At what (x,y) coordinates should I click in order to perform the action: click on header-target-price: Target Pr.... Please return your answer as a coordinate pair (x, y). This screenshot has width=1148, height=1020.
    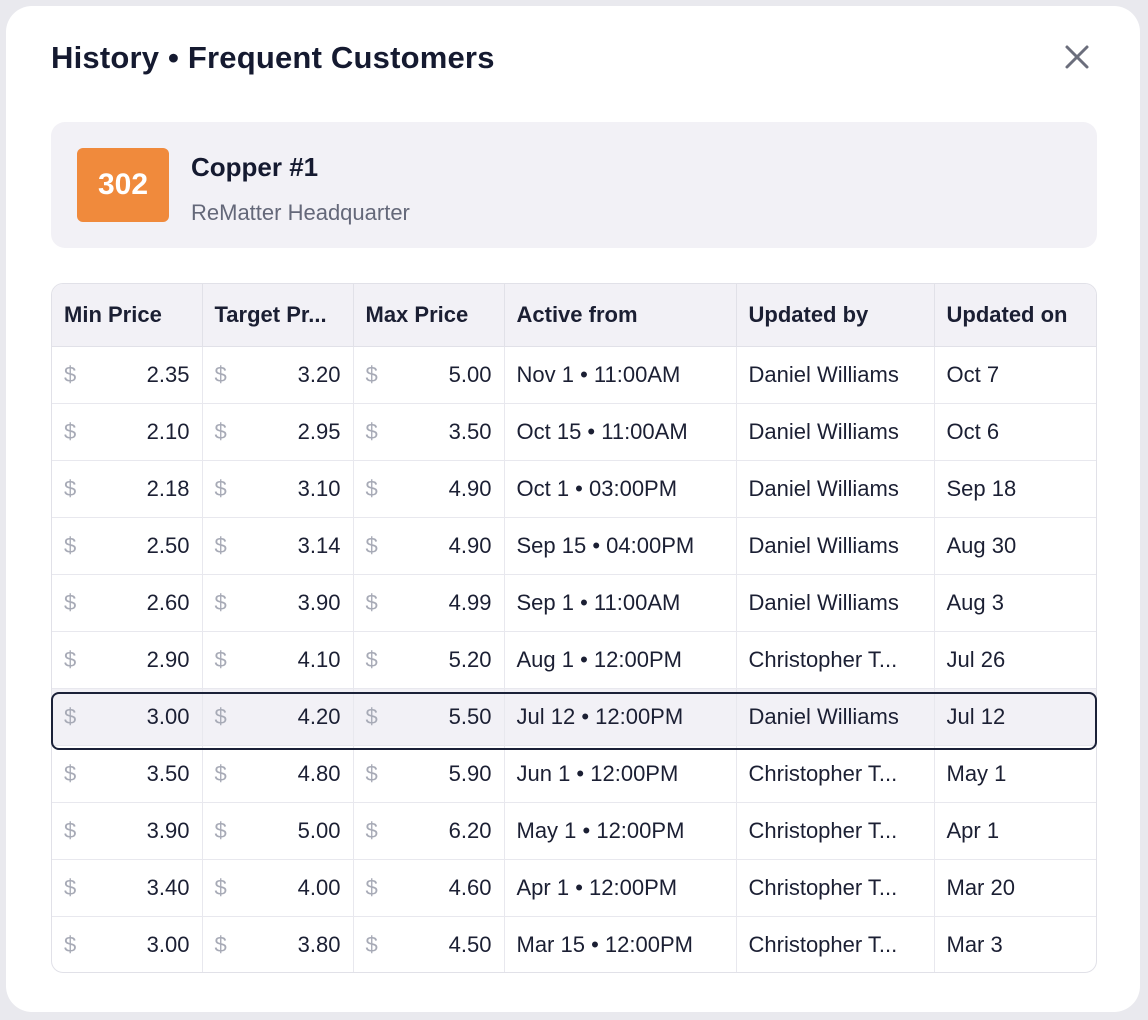
    Looking at the image, I should click on (278, 315).